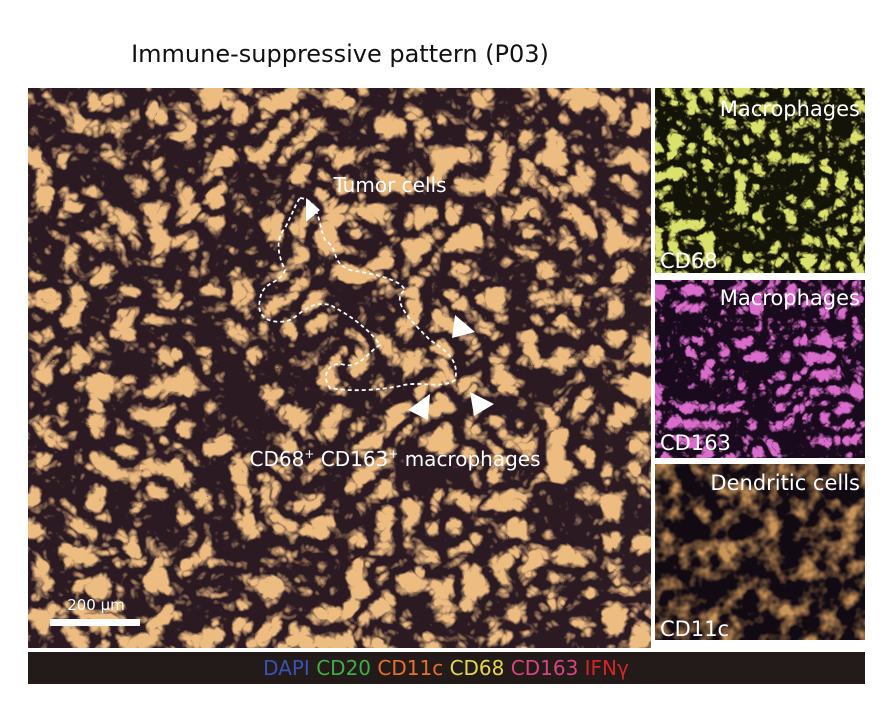  What do you see at coordinates (286, 668) in the screenshot?
I see `legend-entry: DAPI` at bounding box center [286, 668].